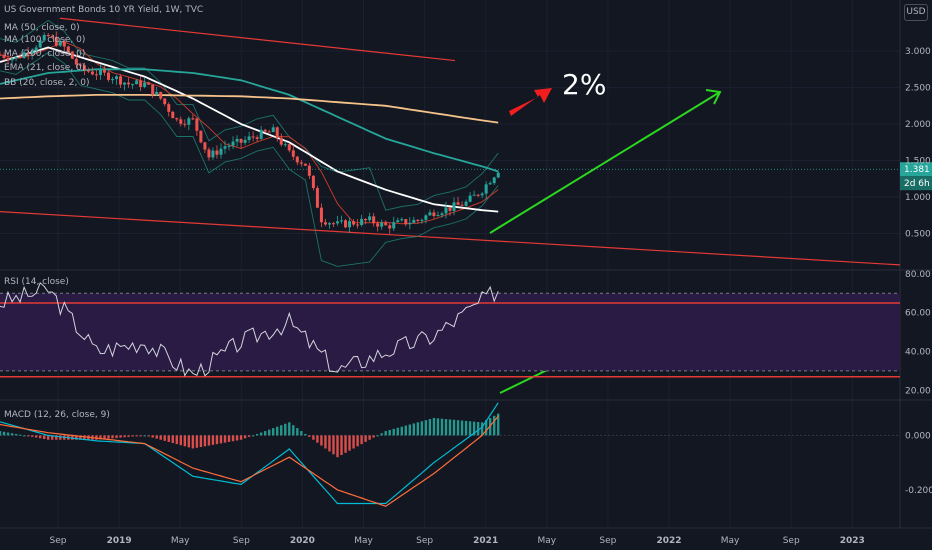  Describe the element at coordinates (852, 541) in the screenshot. I see `time-tick-label: 2023` at that location.